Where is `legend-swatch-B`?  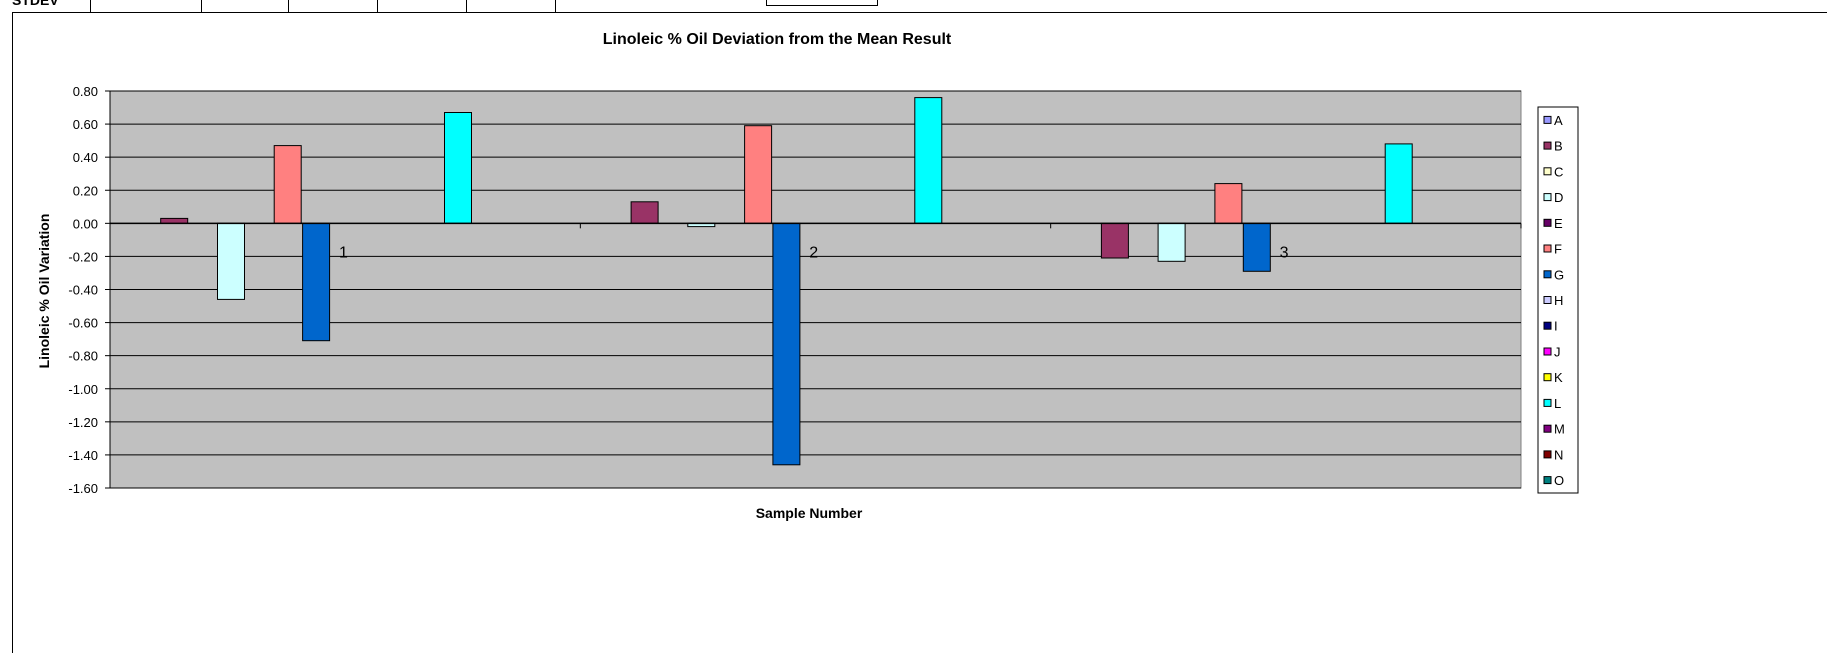
legend-swatch-B is located at coordinates (1547, 145).